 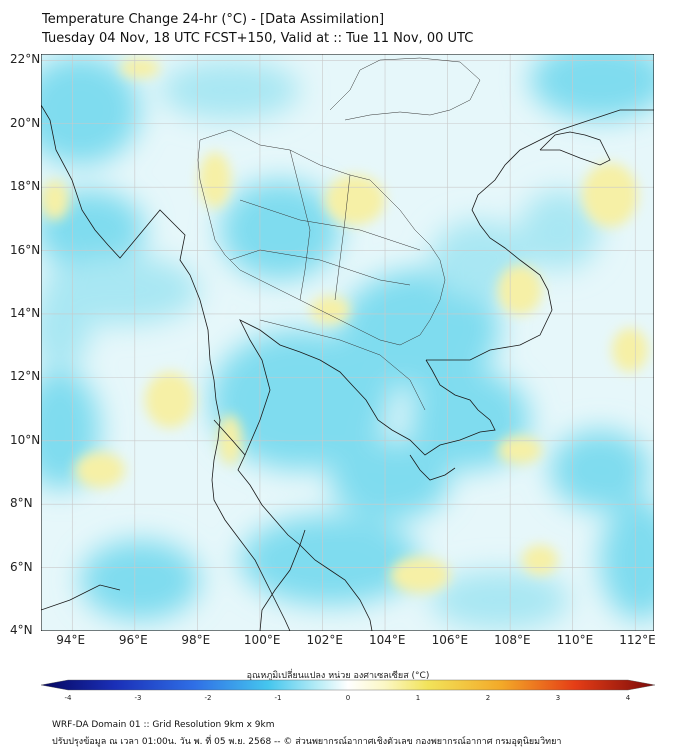 What do you see at coordinates (25, 439) in the screenshot?
I see `lat-tick-label: 10°N` at bounding box center [25, 439].